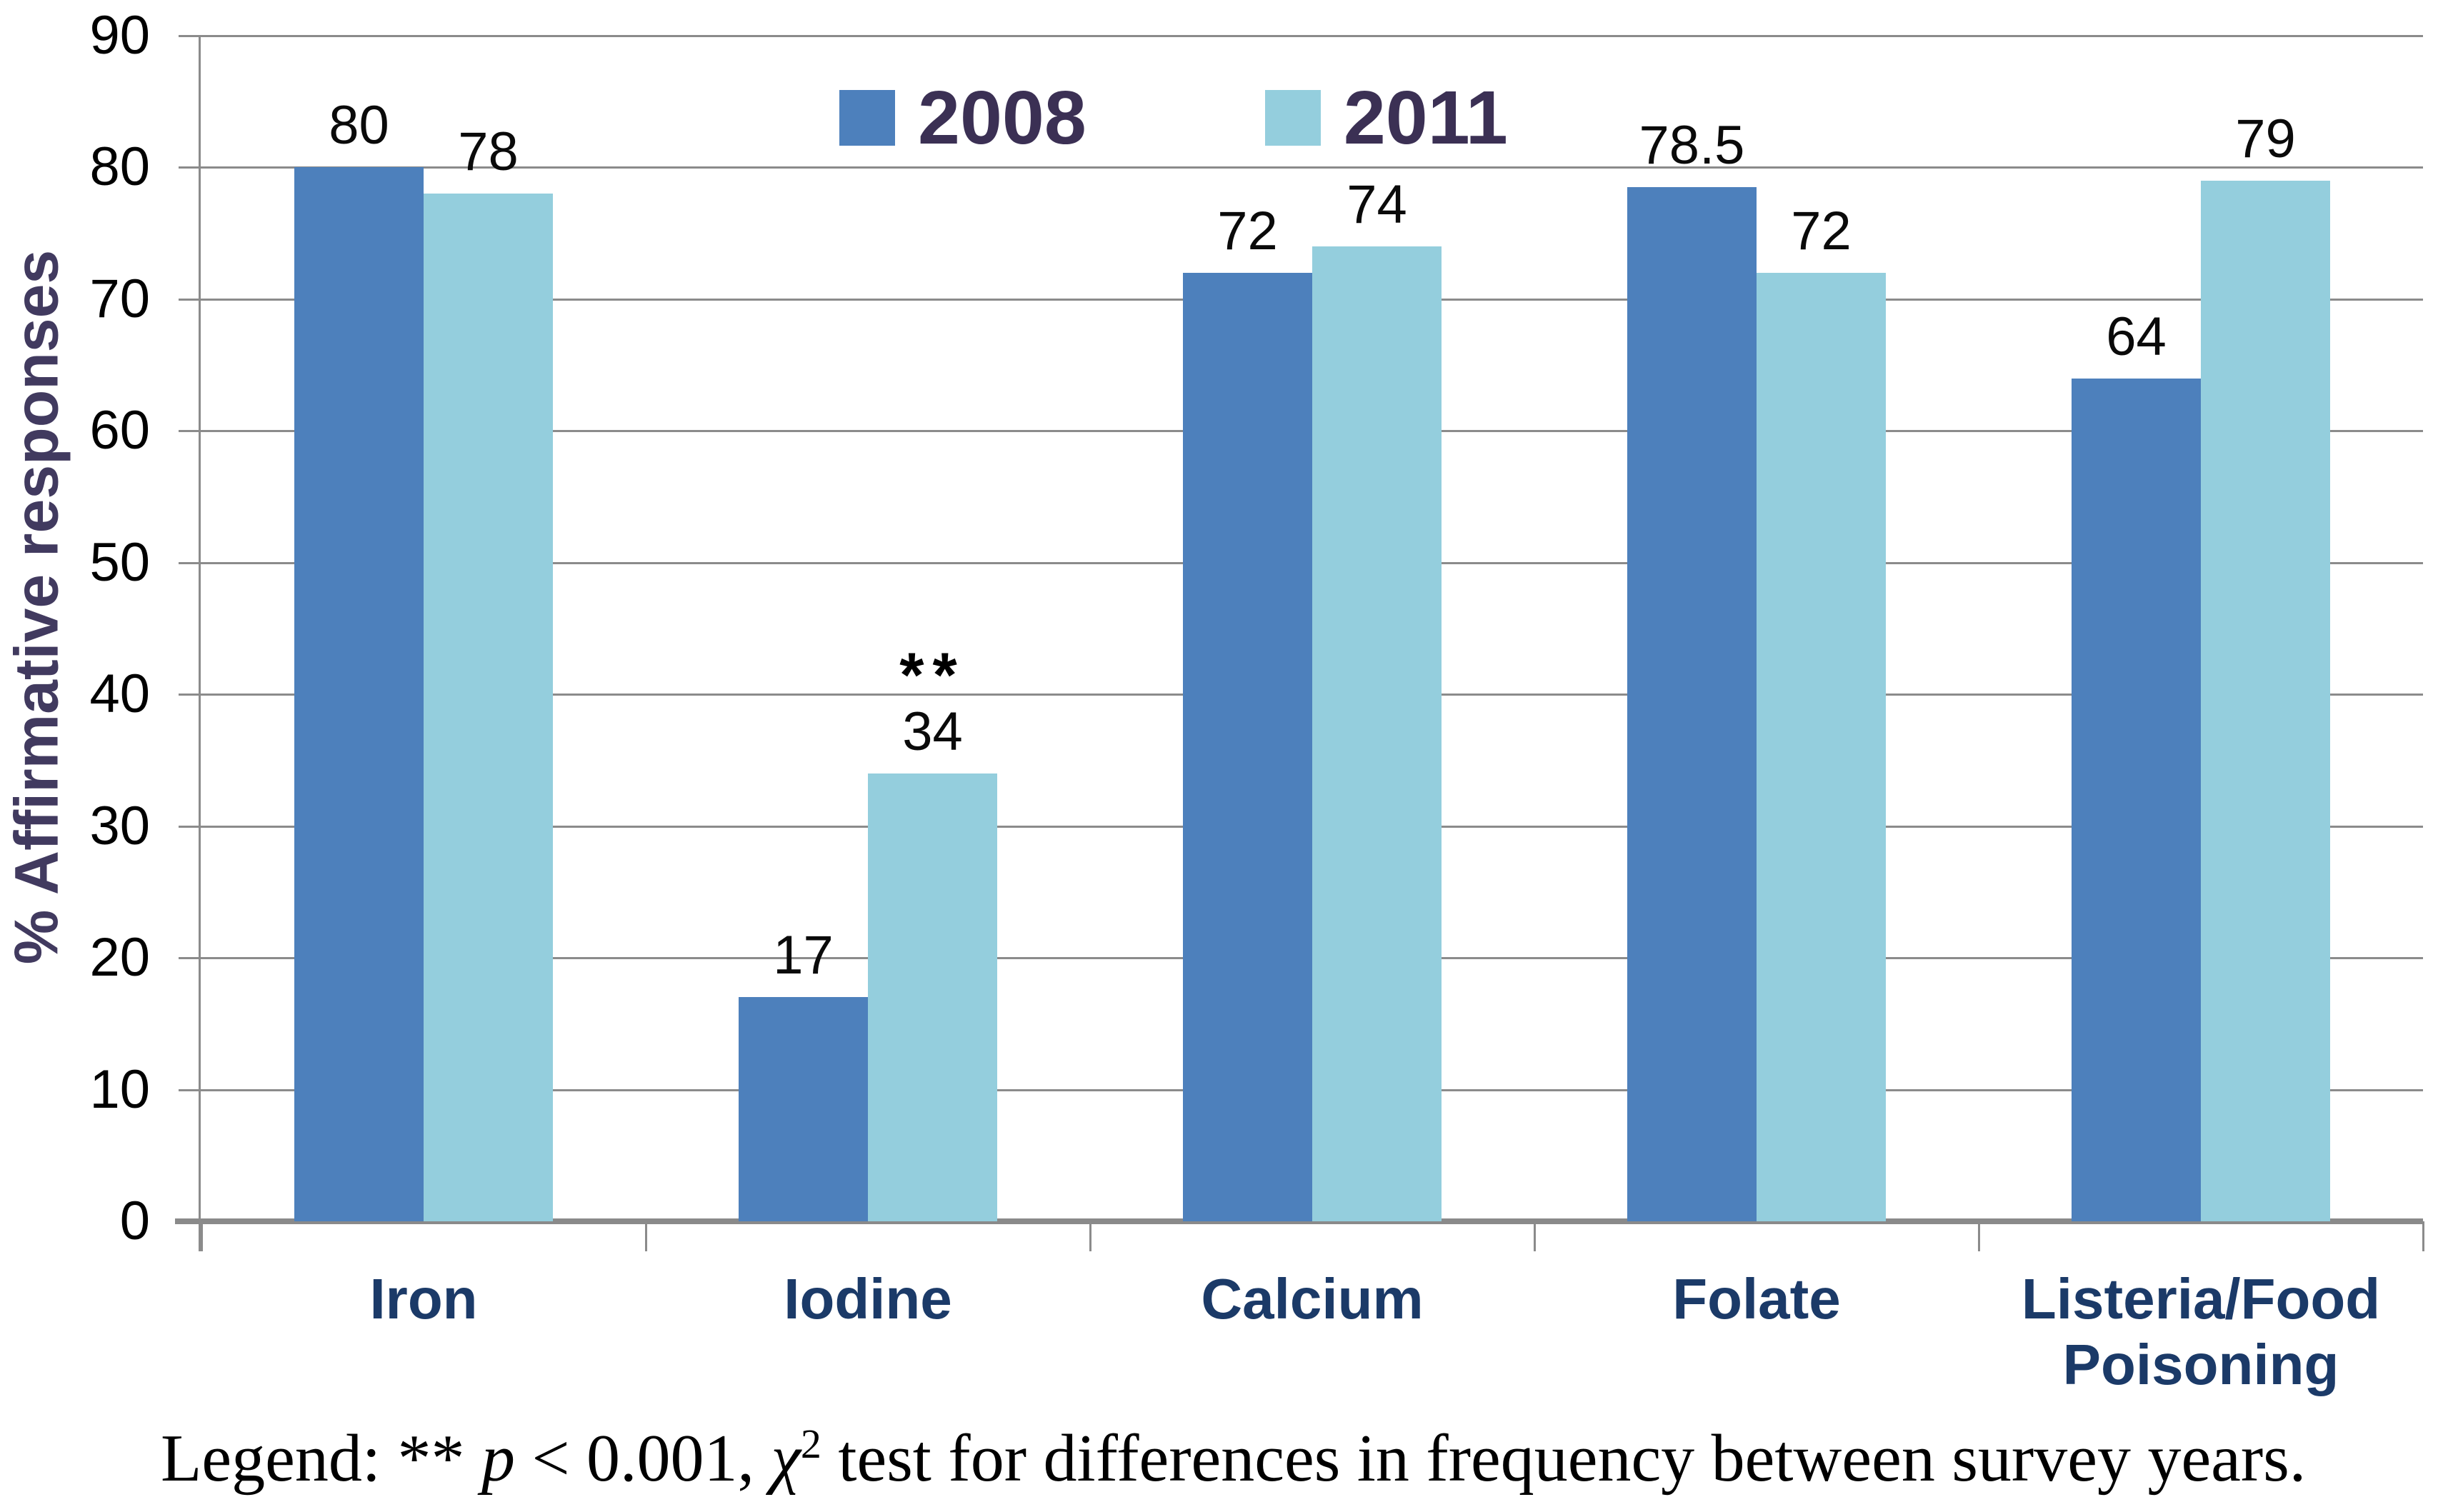 Image resolution: width=2438 pixels, height=1512 pixels. Describe the element at coordinates (119, 35) in the screenshot. I see `y-tick-label-90: 90` at that location.